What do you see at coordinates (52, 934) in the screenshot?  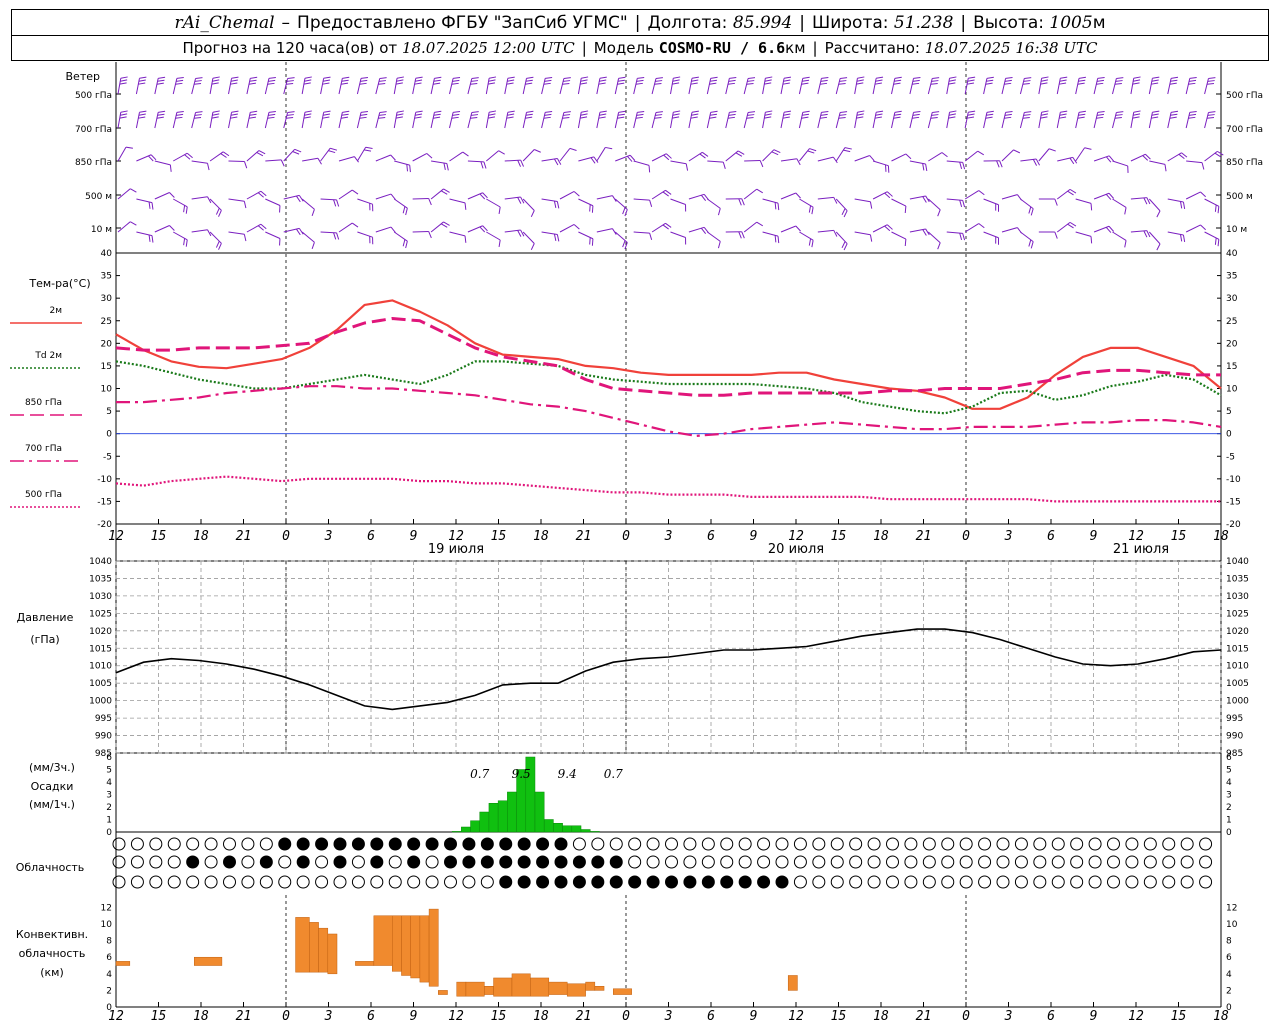 I see `conv-title: Конвективн.` at bounding box center [52, 934].